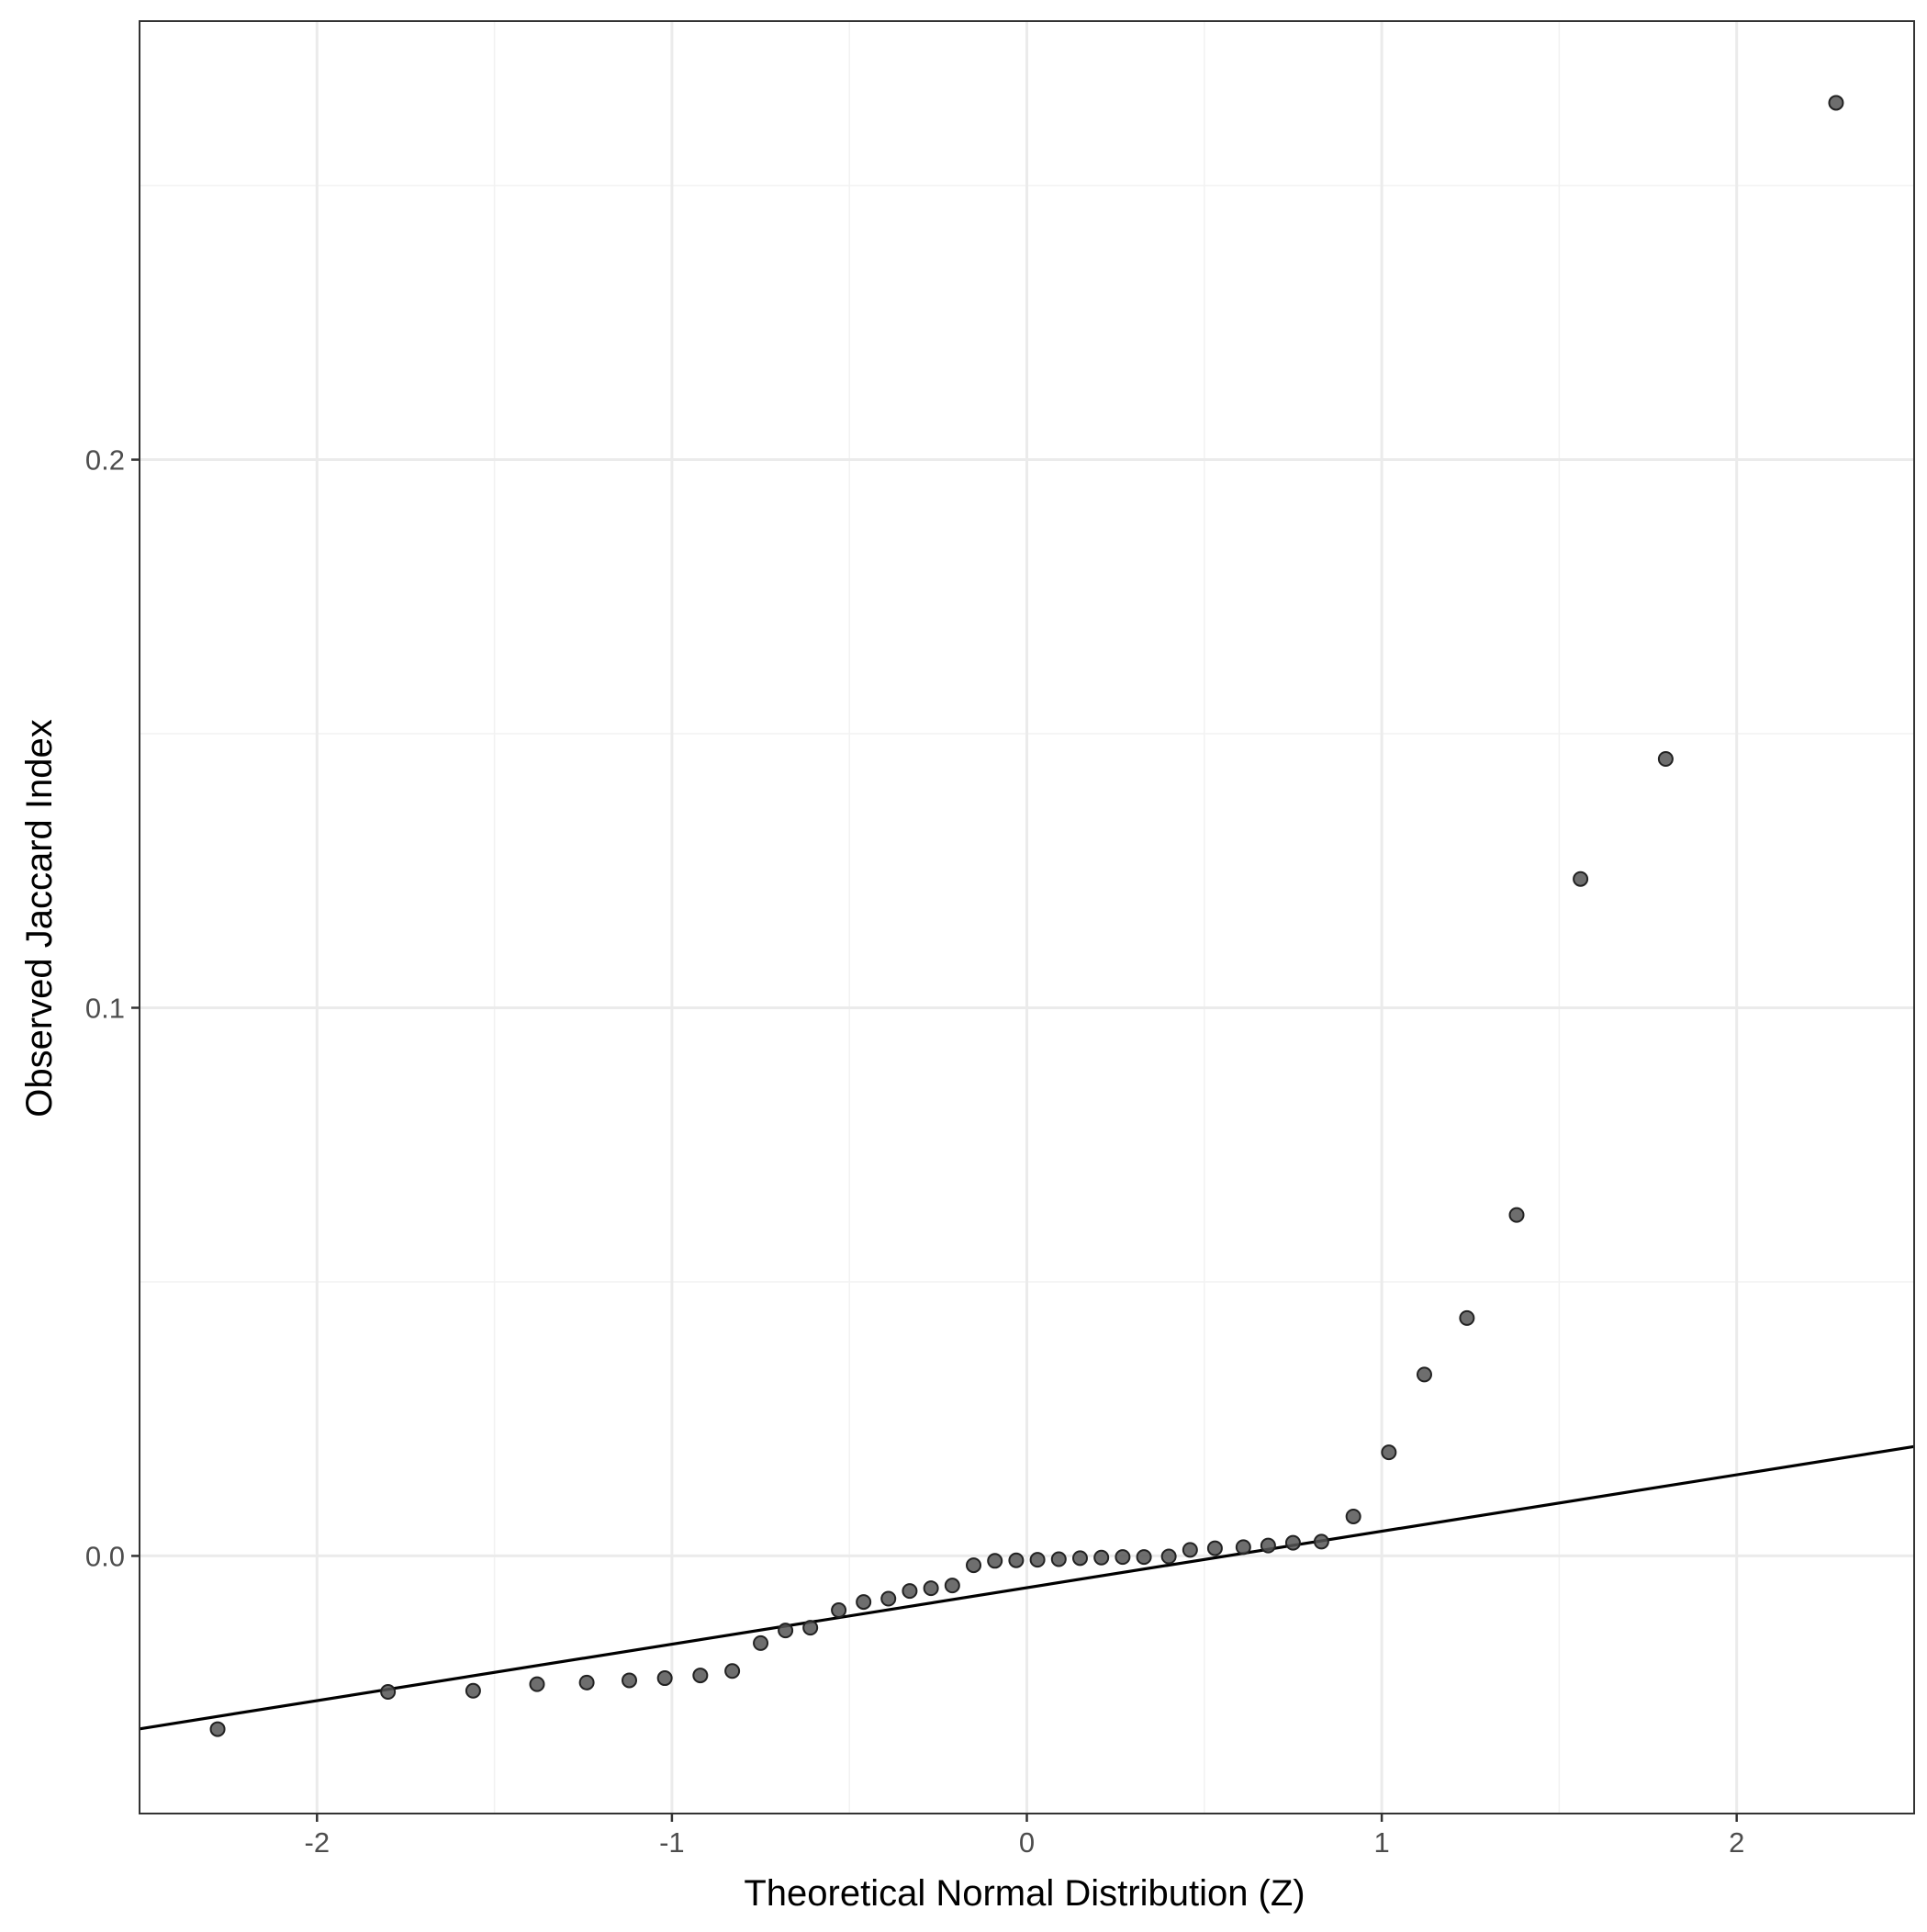  I want to click on x-axis-title: Theoretical Normal Distribution (Z), so click(1025, 1893).